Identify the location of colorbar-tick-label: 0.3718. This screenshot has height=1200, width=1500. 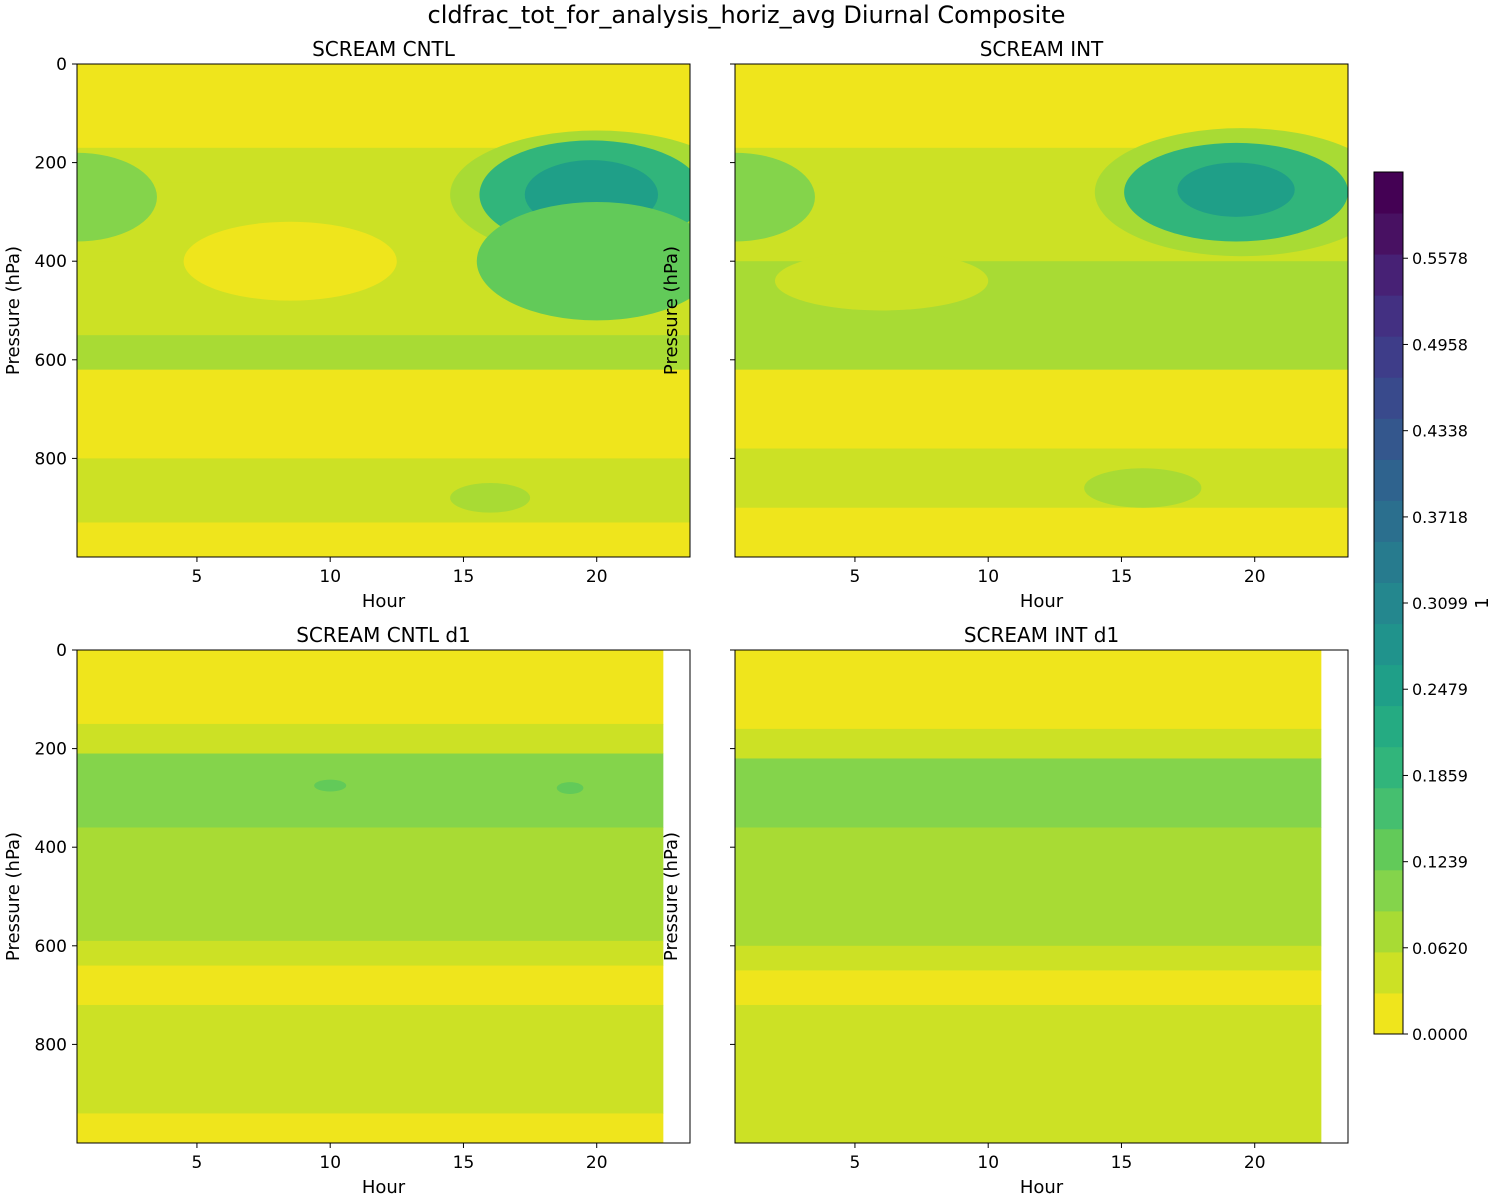
(1440, 517).